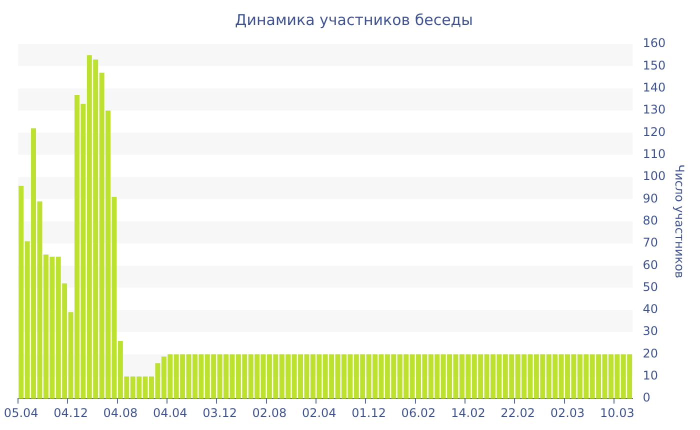  I want to click on y-tick-label: 80, so click(650, 220).